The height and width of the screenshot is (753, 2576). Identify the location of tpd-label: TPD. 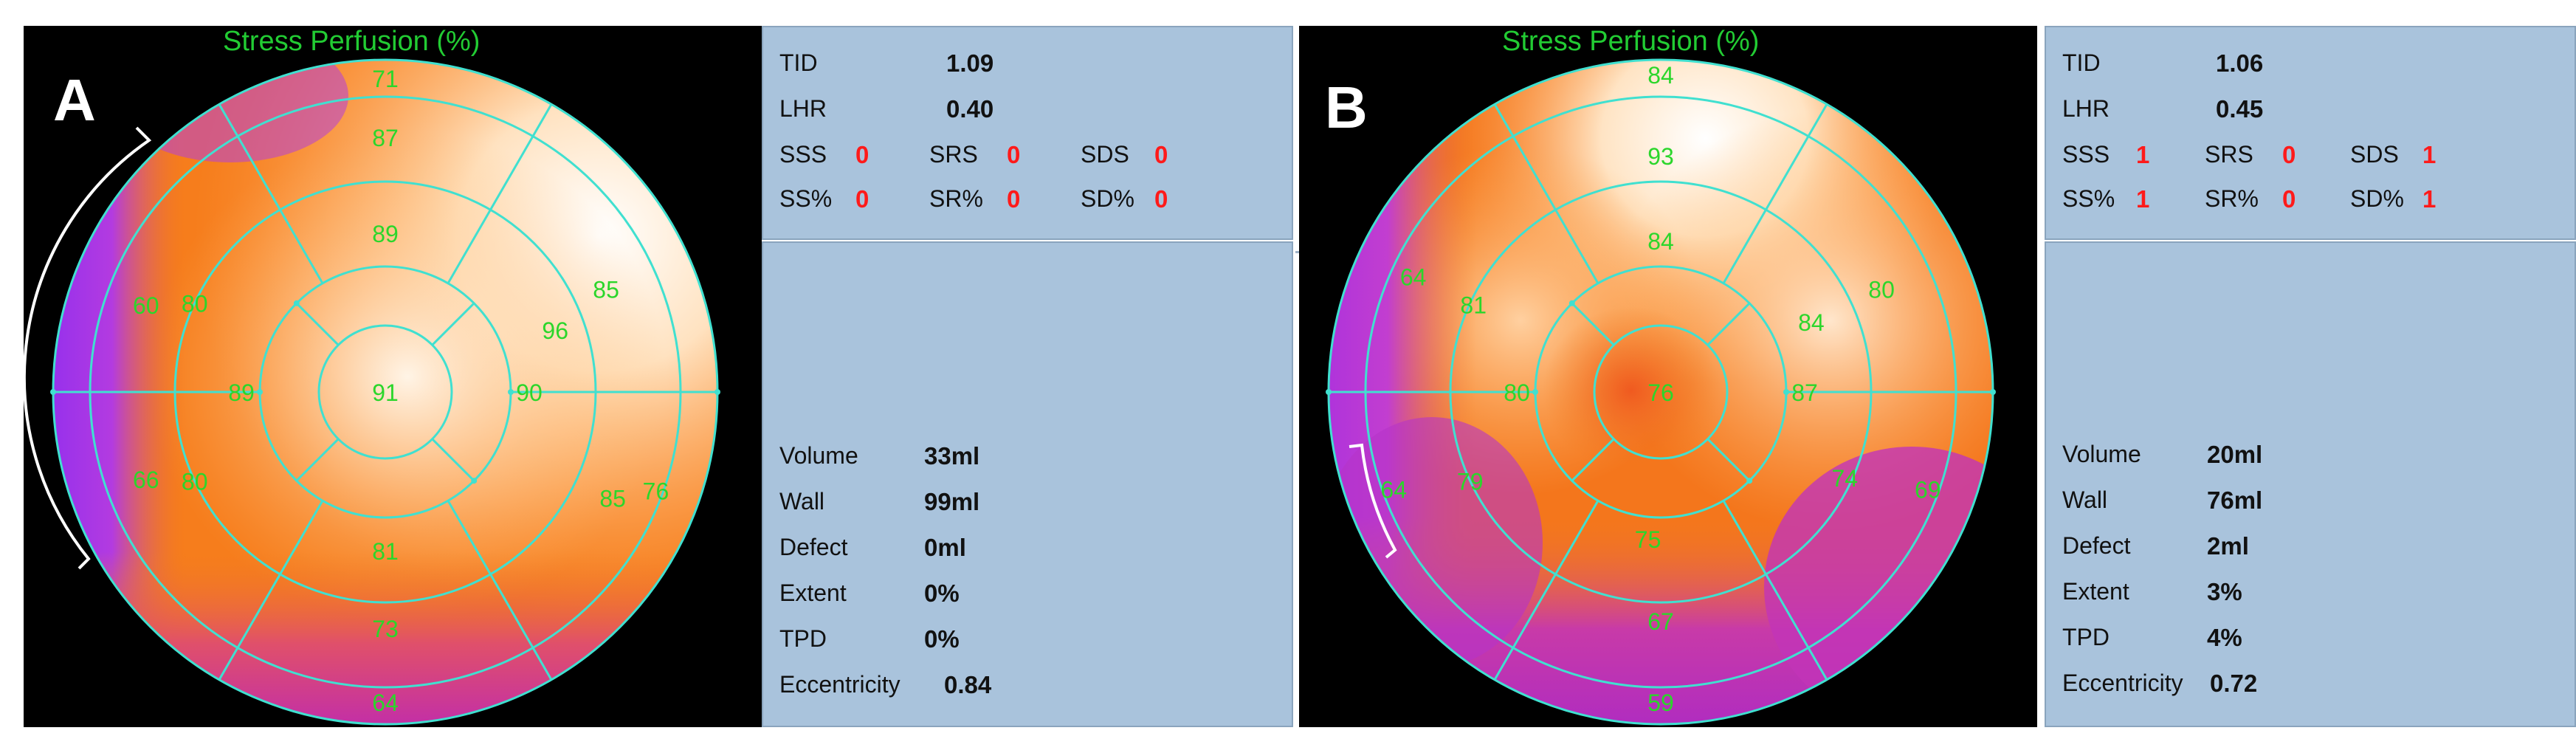
(2086, 637).